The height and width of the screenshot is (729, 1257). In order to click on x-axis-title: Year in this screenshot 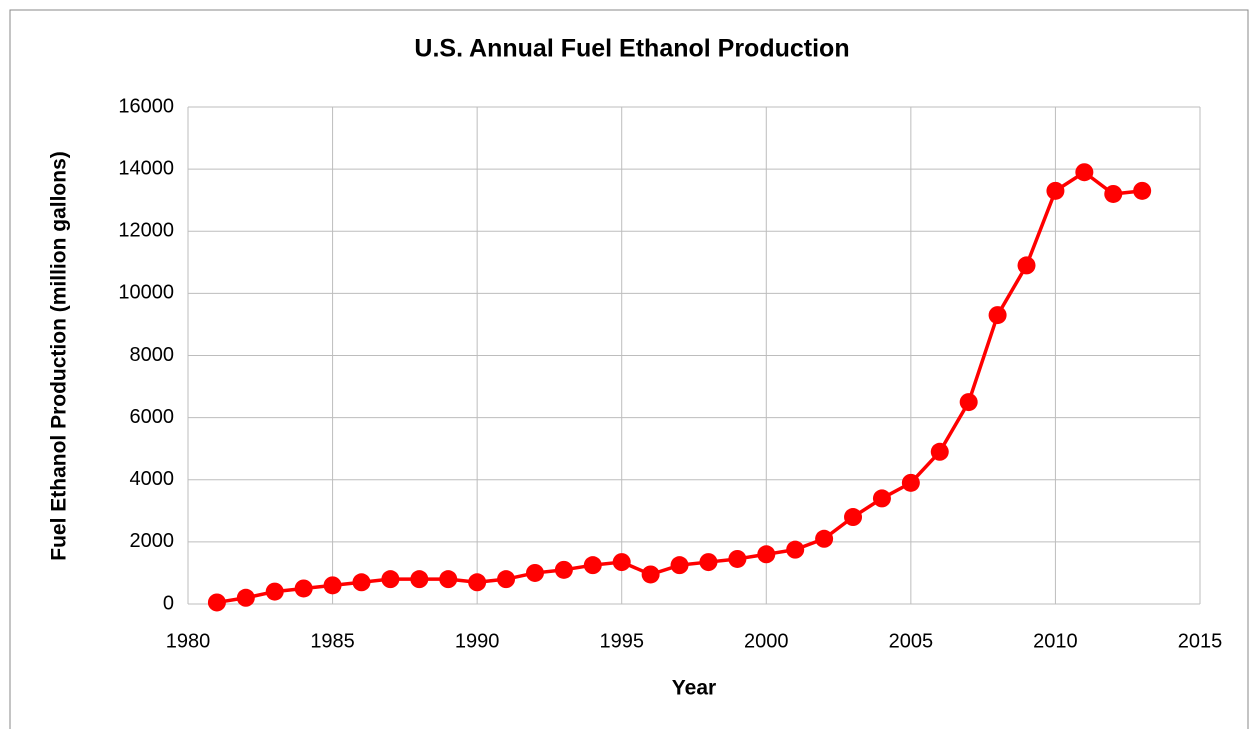, I will do `click(694, 688)`.